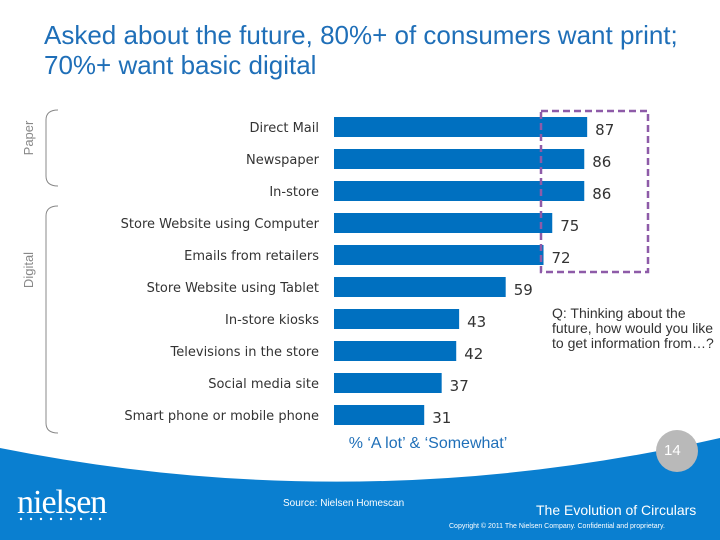 This screenshot has width=720, height=540. I want to click on category-label: Smart phone or mobile phone, so click(221, 416).